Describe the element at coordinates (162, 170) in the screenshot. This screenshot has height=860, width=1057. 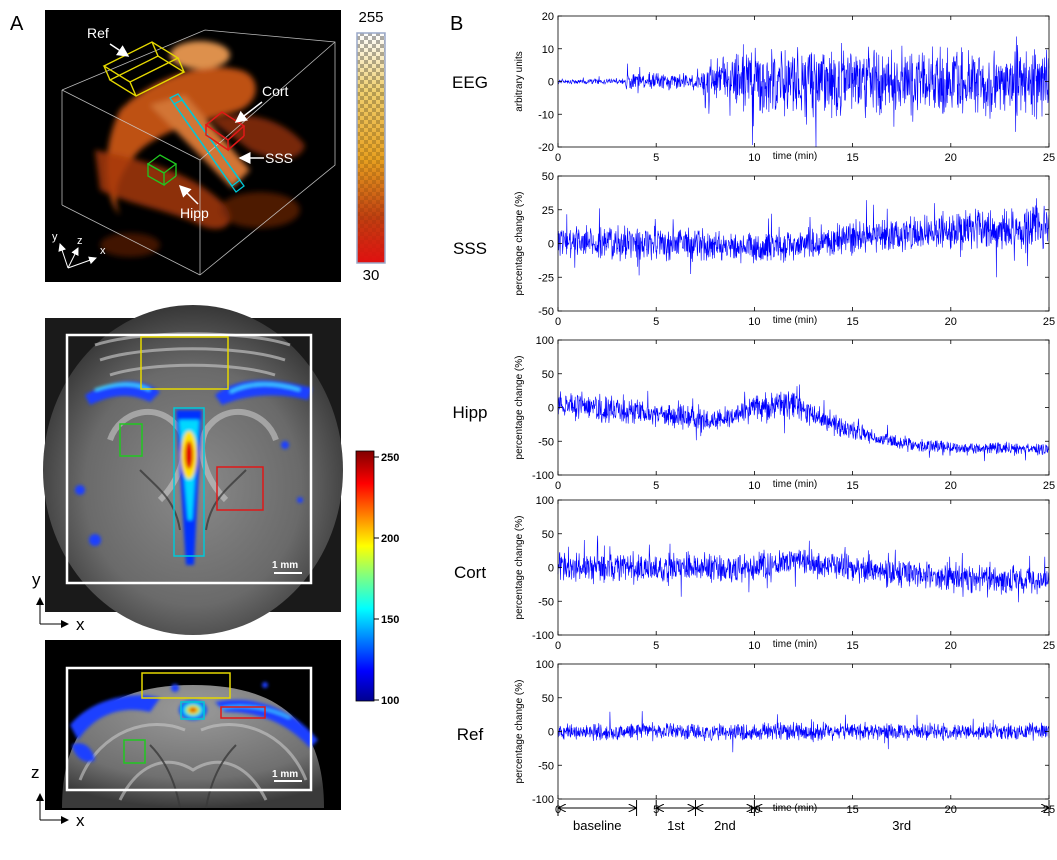
I see `roi-hipp-box` at that location.